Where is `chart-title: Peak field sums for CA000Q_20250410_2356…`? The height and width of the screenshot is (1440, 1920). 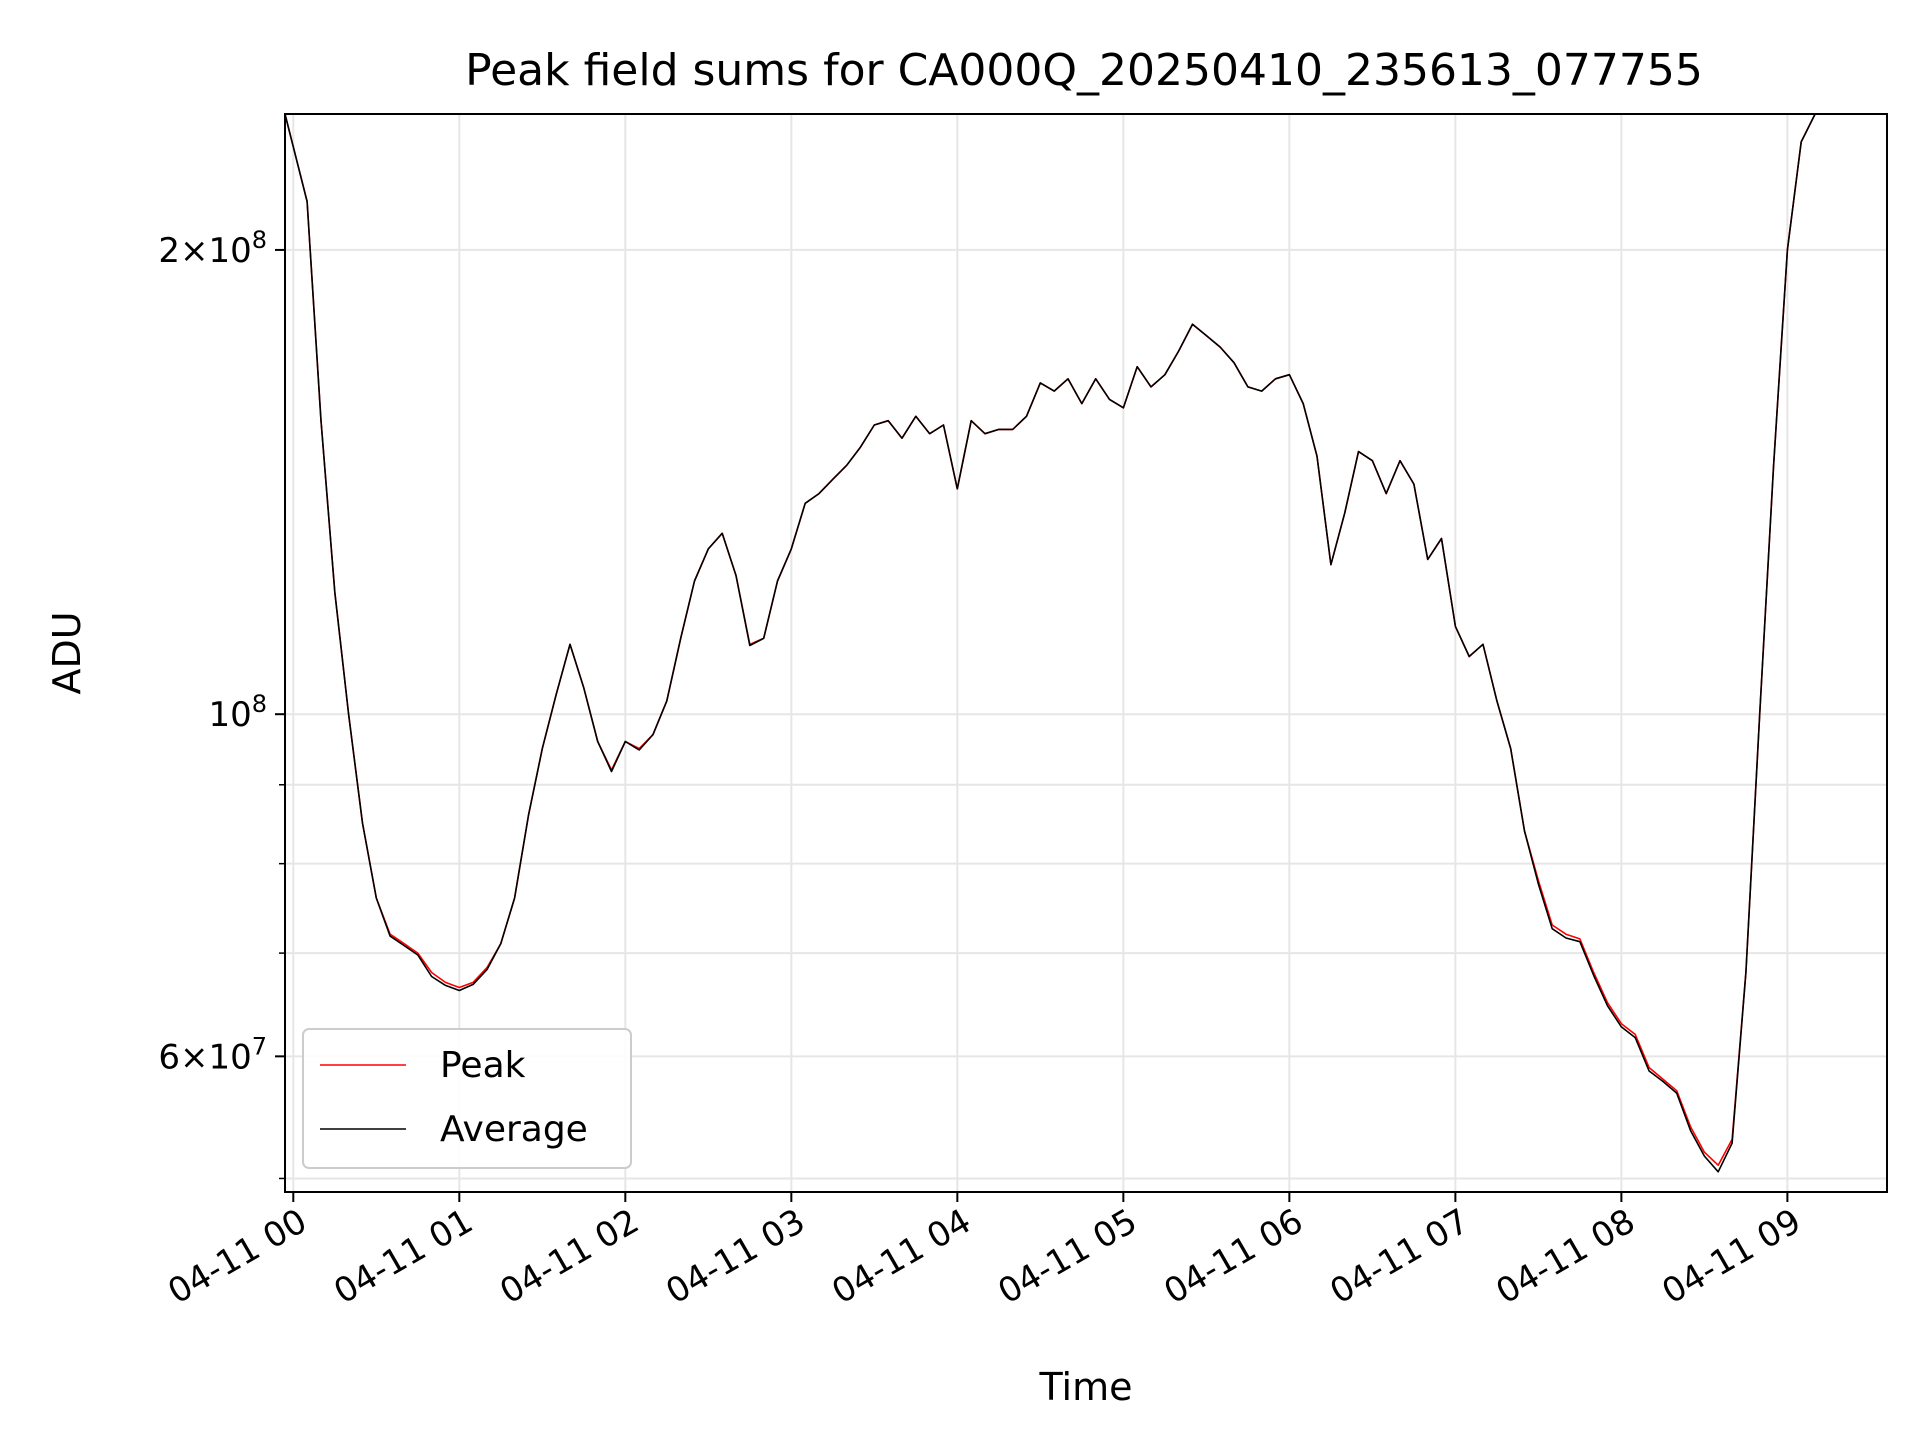
chart-title: Peak field sums for CA000Q_20250410_2356… is located at coordinates (1084, 70).